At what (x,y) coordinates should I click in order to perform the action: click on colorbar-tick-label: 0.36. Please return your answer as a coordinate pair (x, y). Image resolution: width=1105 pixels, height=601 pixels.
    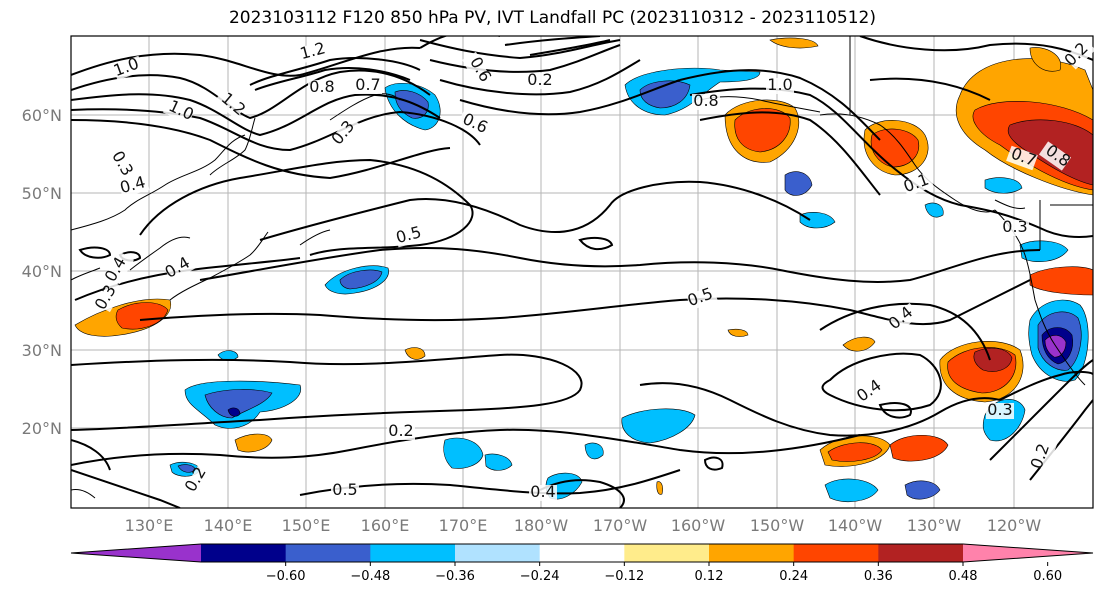
    Looking at the image, I should click on (878, 576).